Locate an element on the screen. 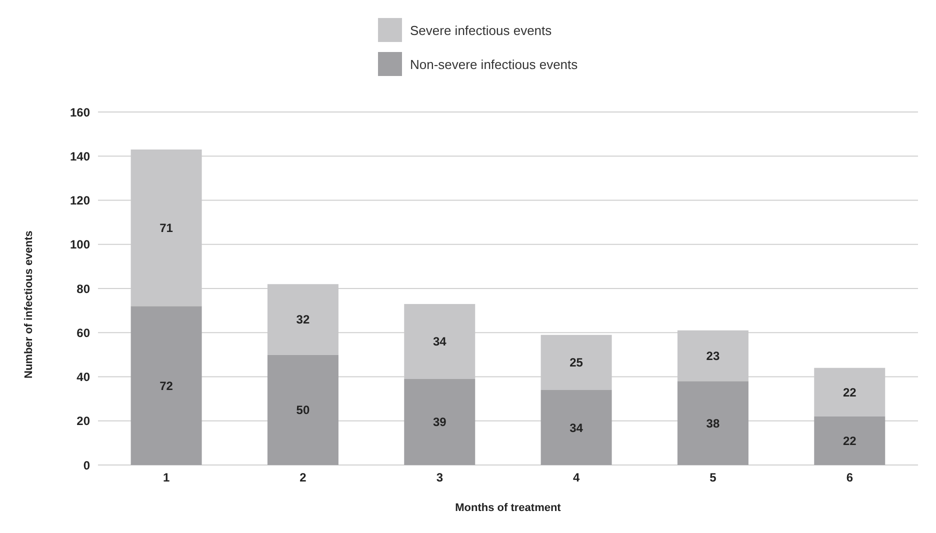  x-tick-label: 3 is located at coordinates (440, 477).